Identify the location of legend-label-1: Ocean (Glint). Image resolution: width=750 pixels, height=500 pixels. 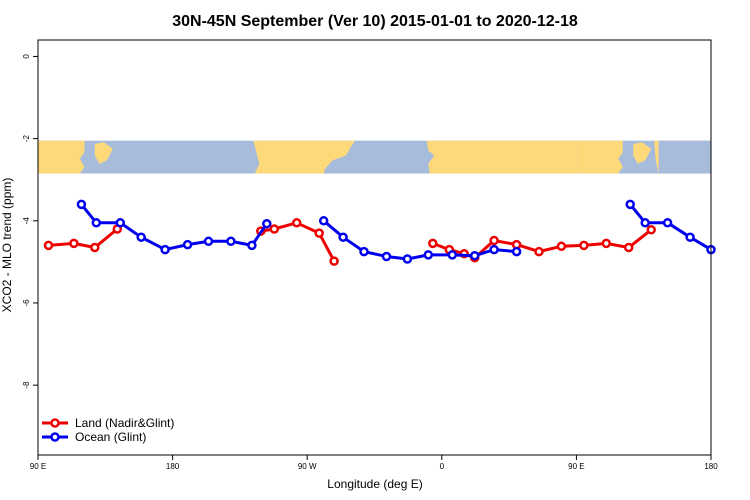
(110, 437).